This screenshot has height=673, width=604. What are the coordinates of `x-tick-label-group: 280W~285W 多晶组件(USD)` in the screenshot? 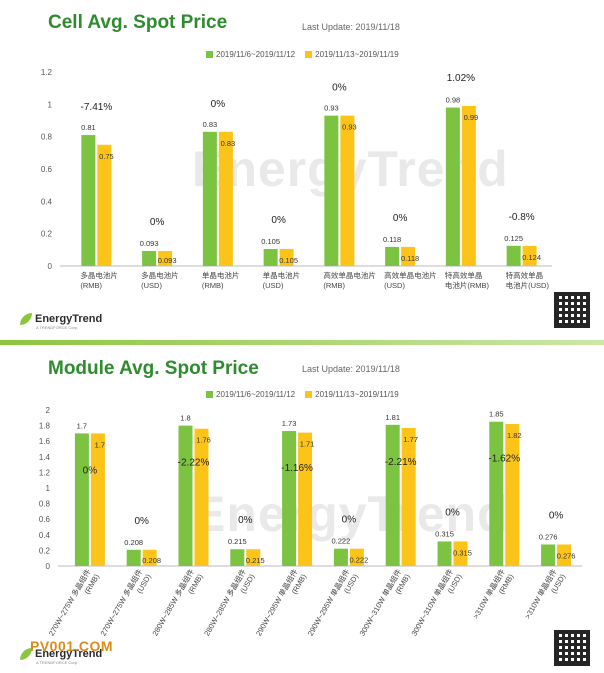 It's located at (228, 602).